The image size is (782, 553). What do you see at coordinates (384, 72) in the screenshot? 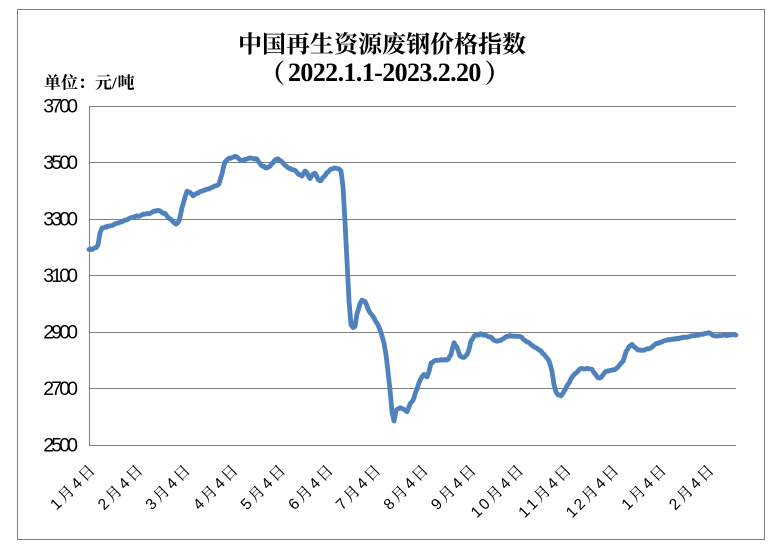
I see `svg-text: 2022.1.1-2023.2.20` at bounding box center [384, 72].